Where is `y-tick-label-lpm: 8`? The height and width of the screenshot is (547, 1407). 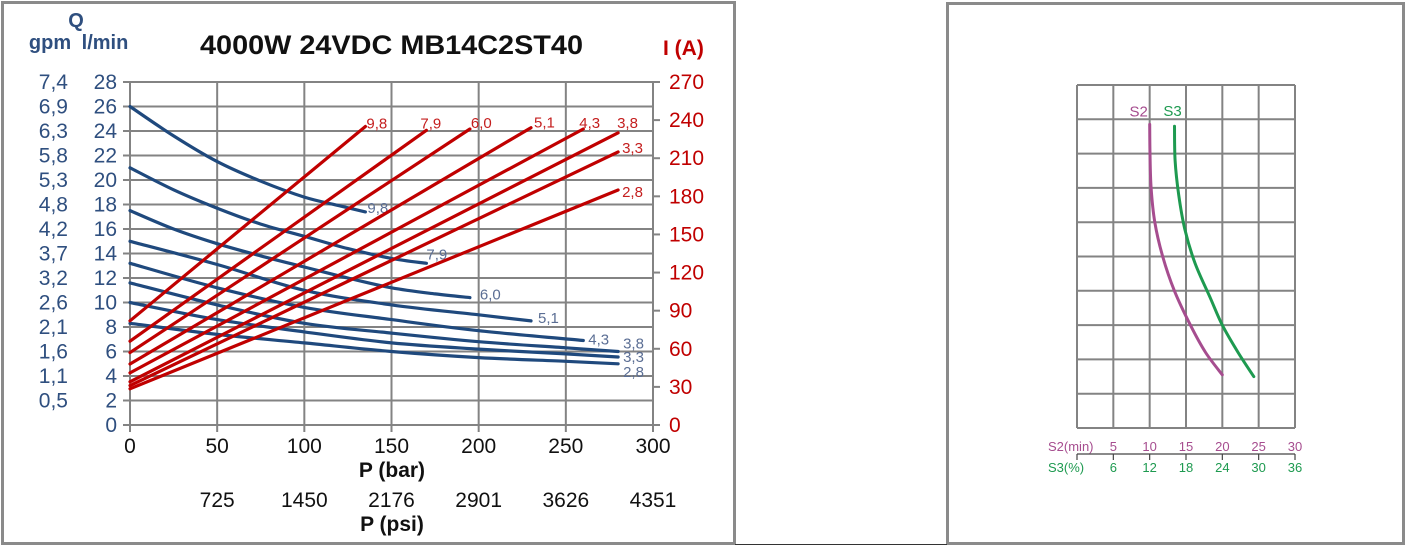 y-tick-label-lpm: 8 is located at coordinates (111, 327).